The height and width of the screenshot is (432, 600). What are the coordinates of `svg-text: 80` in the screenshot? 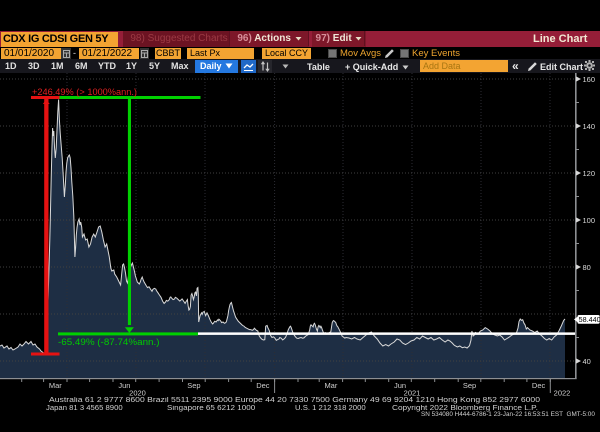 It's located at (587, 267).